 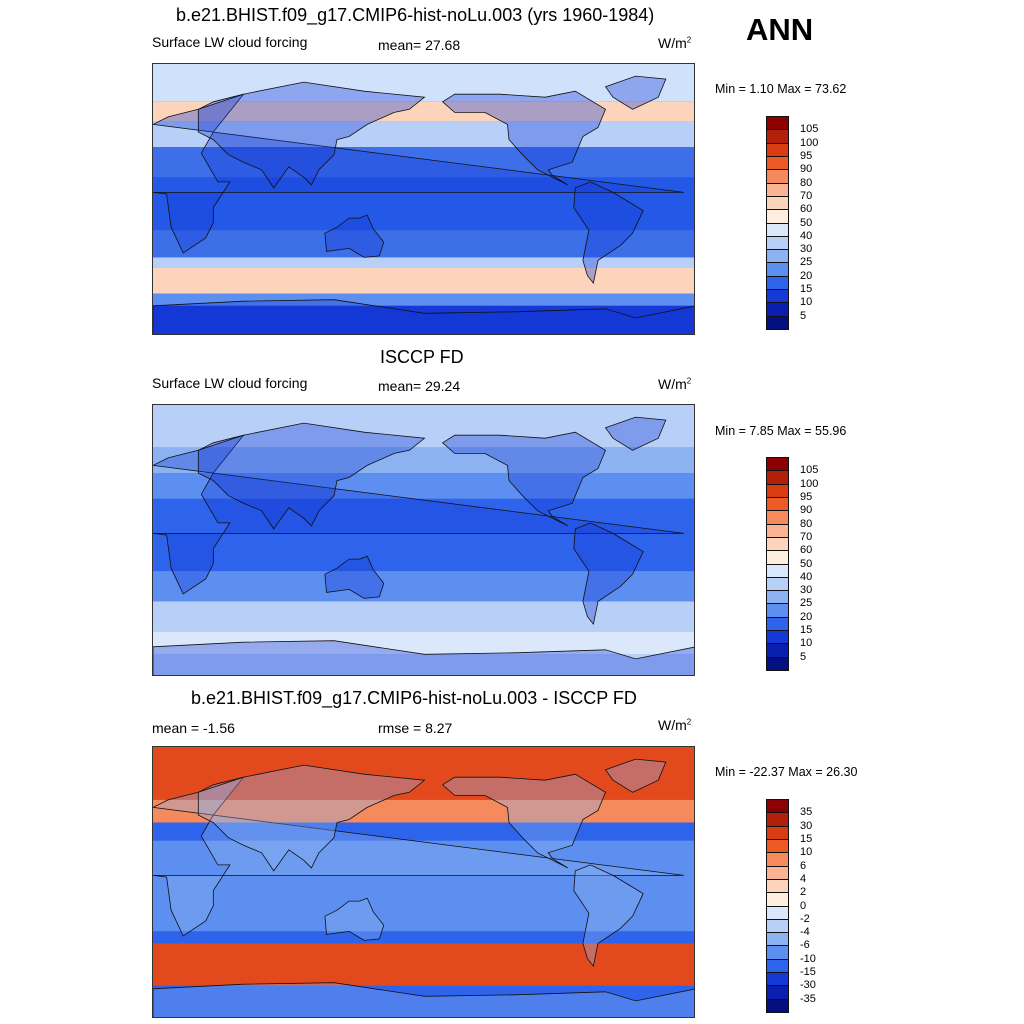 I want to click on panel-diff-mean: mean = -1.56, so click(x=193, y=728).